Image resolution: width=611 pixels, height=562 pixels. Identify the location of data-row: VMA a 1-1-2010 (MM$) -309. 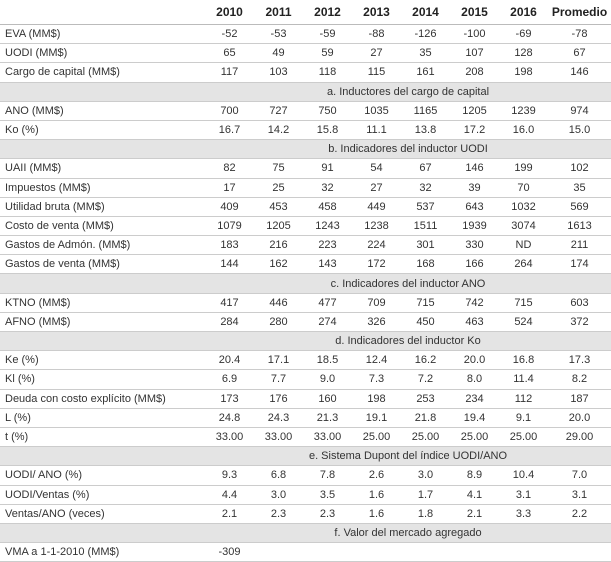
(305, 552).